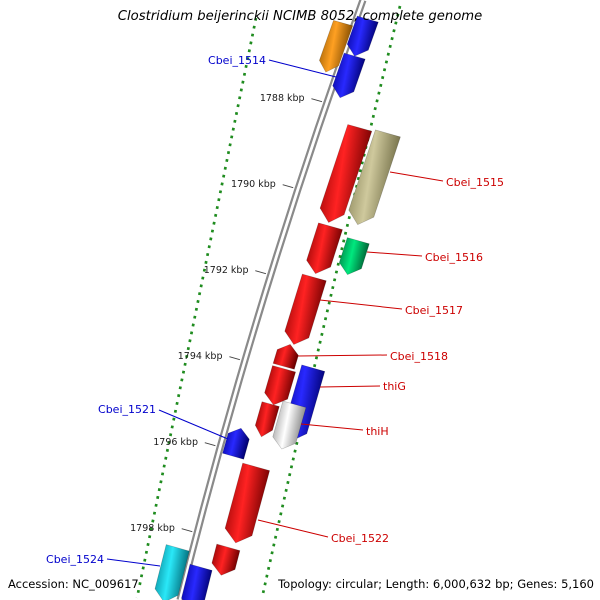 This screenshot has width=600, height=600. I want to click on gene-label-Cbei_1518: Cbei_1518, so click(419, 356).